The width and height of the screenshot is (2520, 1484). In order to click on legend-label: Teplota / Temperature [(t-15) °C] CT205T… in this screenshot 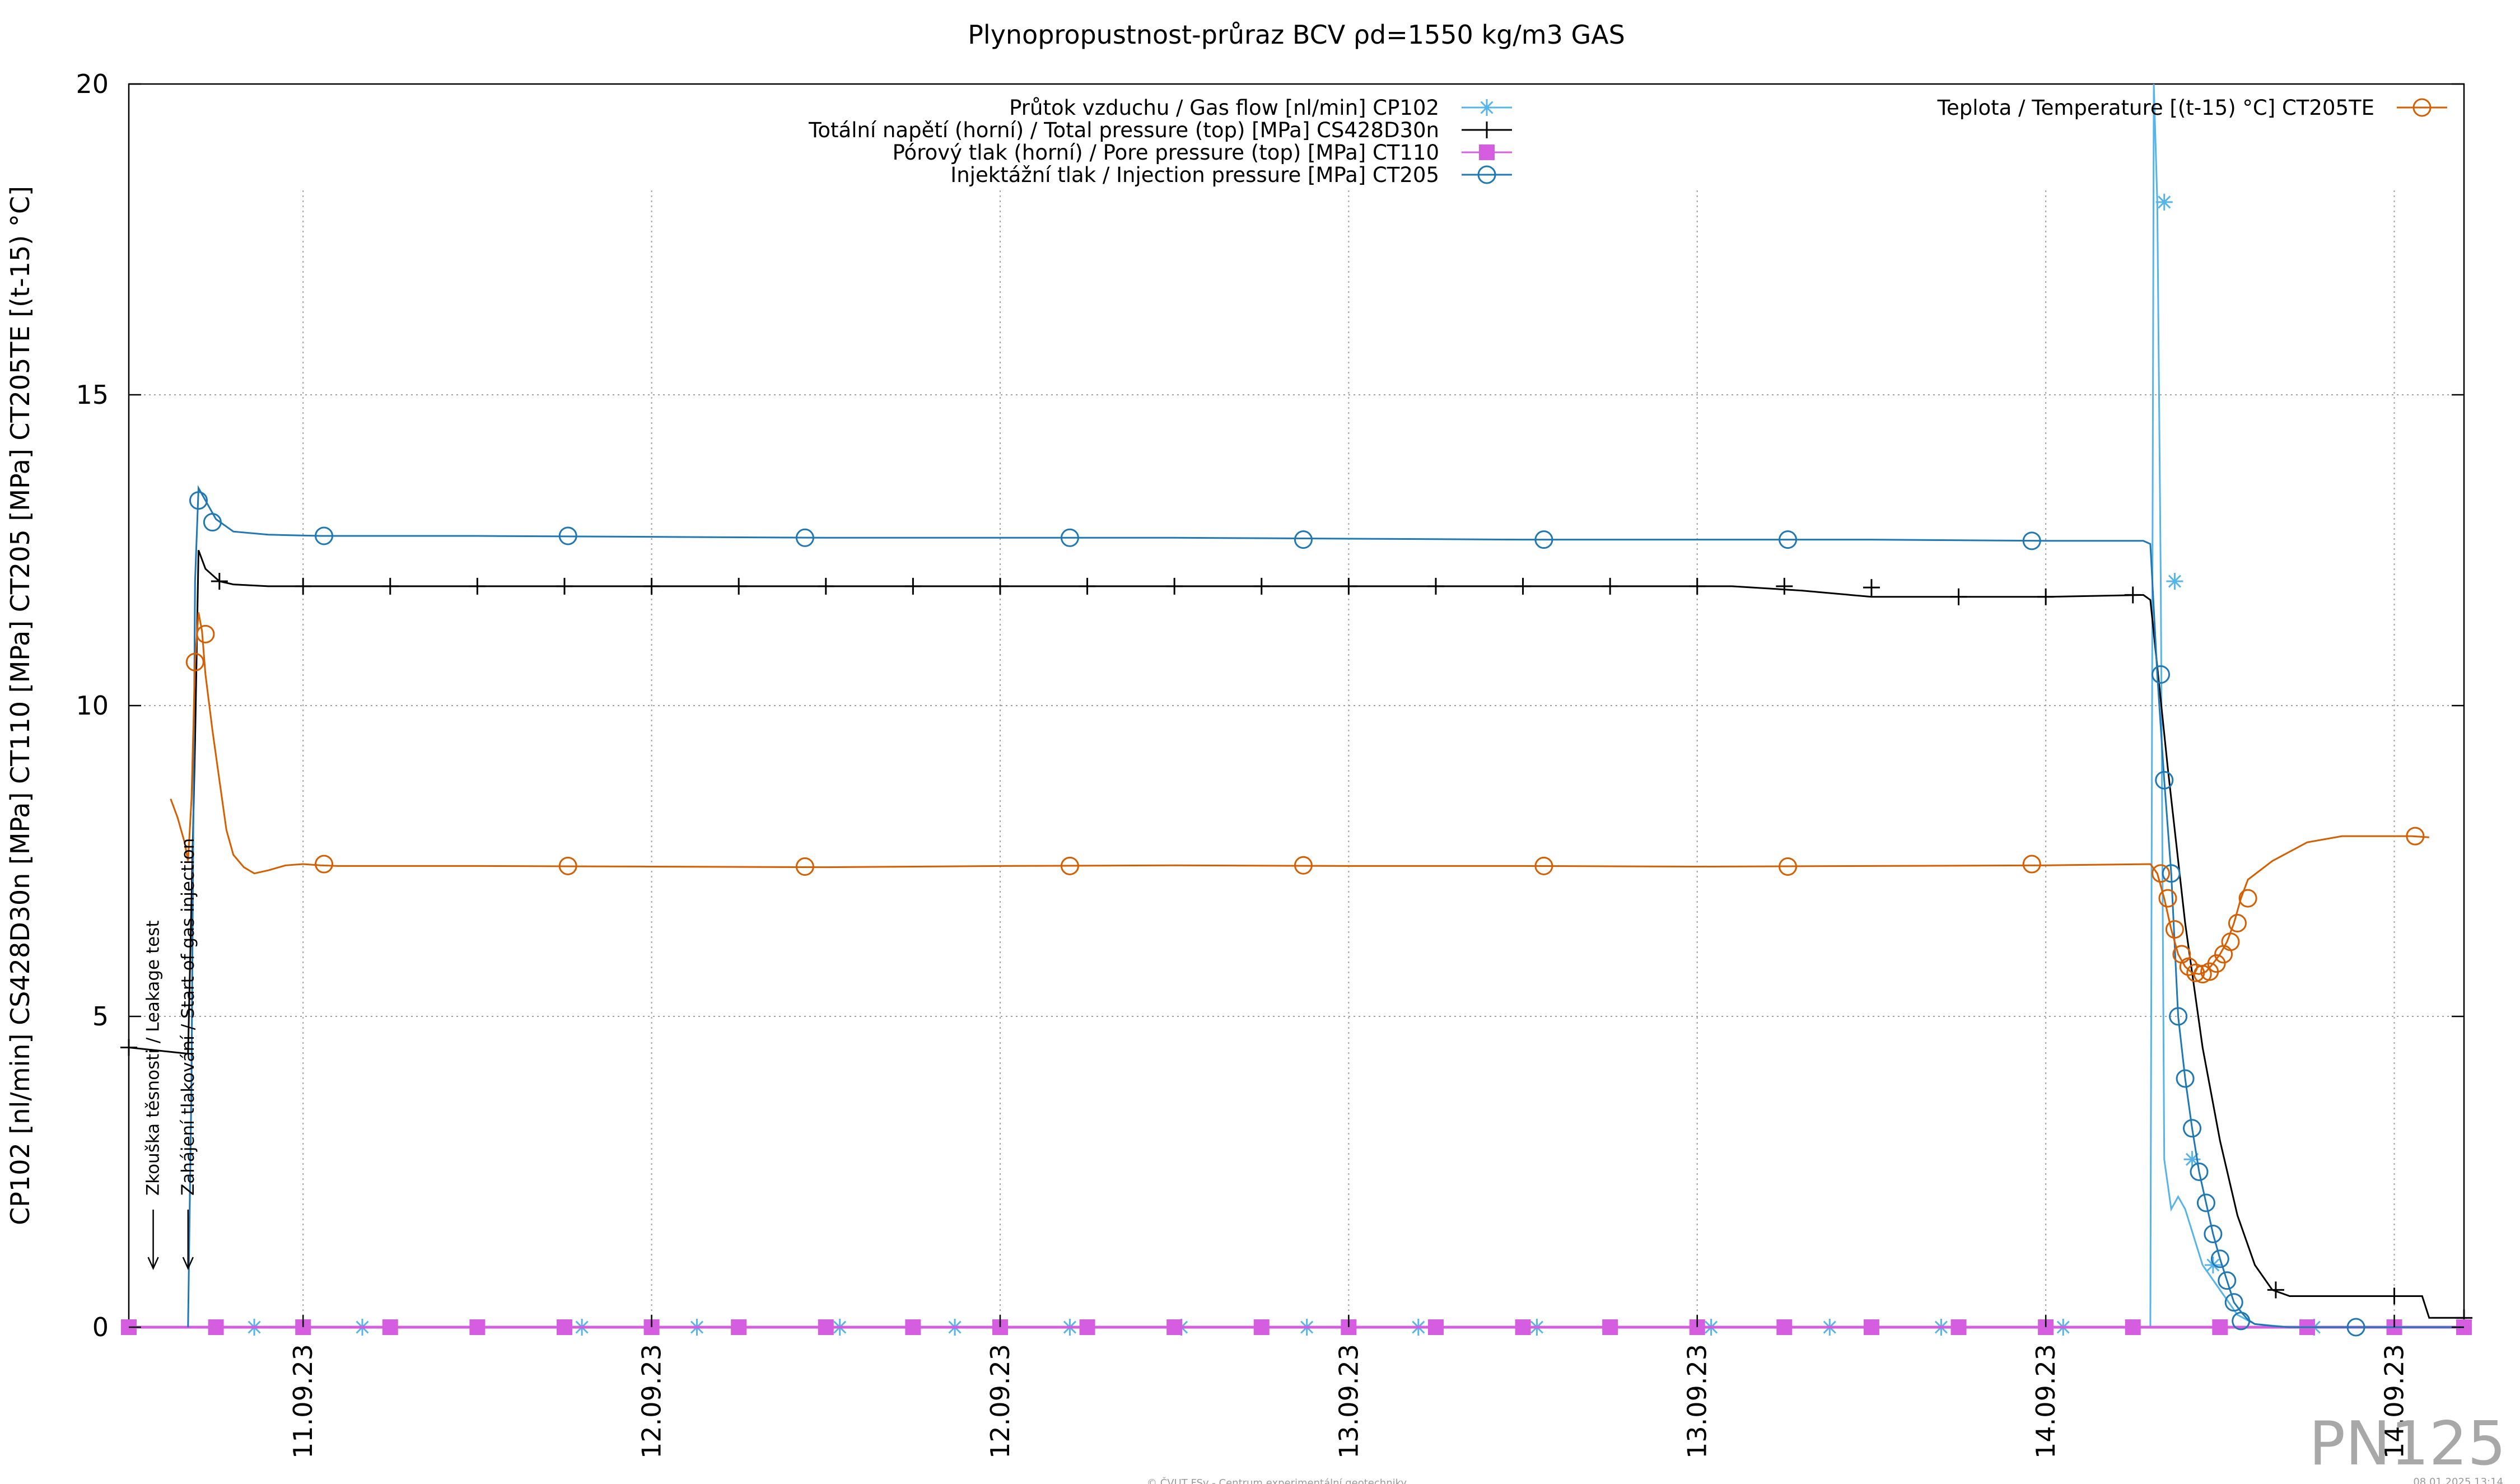, I will do `click(2156, 108)`.